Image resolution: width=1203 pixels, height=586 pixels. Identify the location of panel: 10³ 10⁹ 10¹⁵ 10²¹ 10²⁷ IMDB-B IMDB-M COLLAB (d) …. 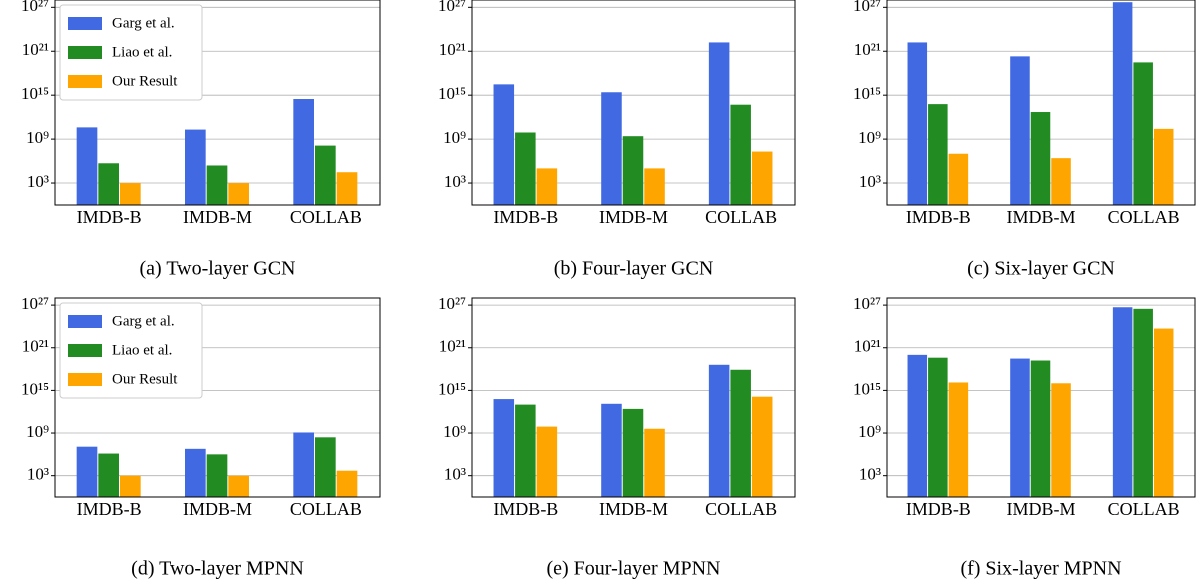
(201, 437).